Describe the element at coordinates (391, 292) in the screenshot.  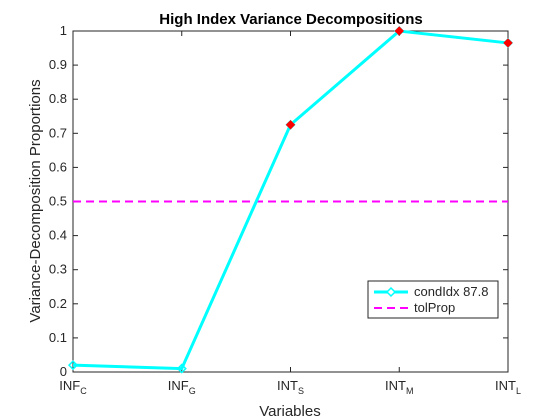
I see `legend-series-marker` at that location.